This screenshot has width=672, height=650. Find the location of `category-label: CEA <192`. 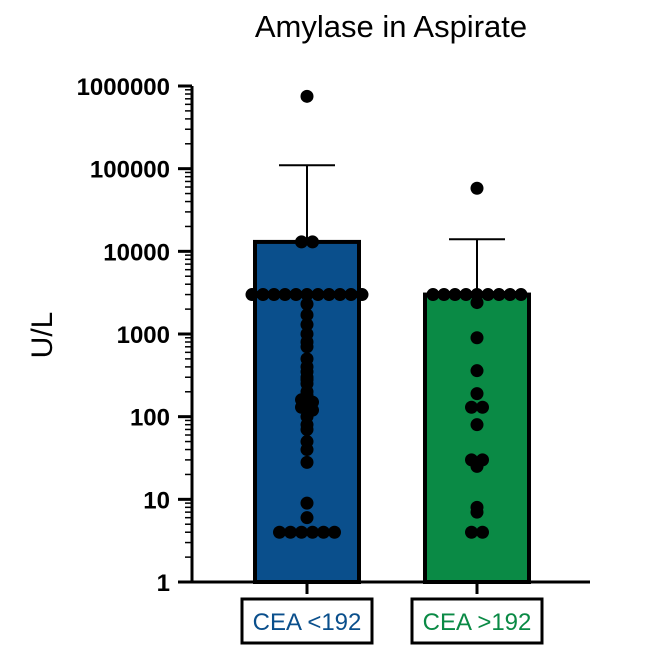

category-label: CEA <192 is located at coordinates (307, 622).